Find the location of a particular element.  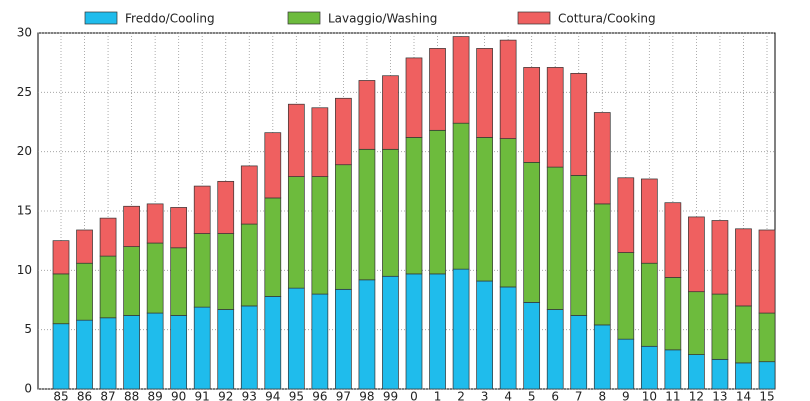

x-tick-label: 4 is located at coordinates (508, 395).